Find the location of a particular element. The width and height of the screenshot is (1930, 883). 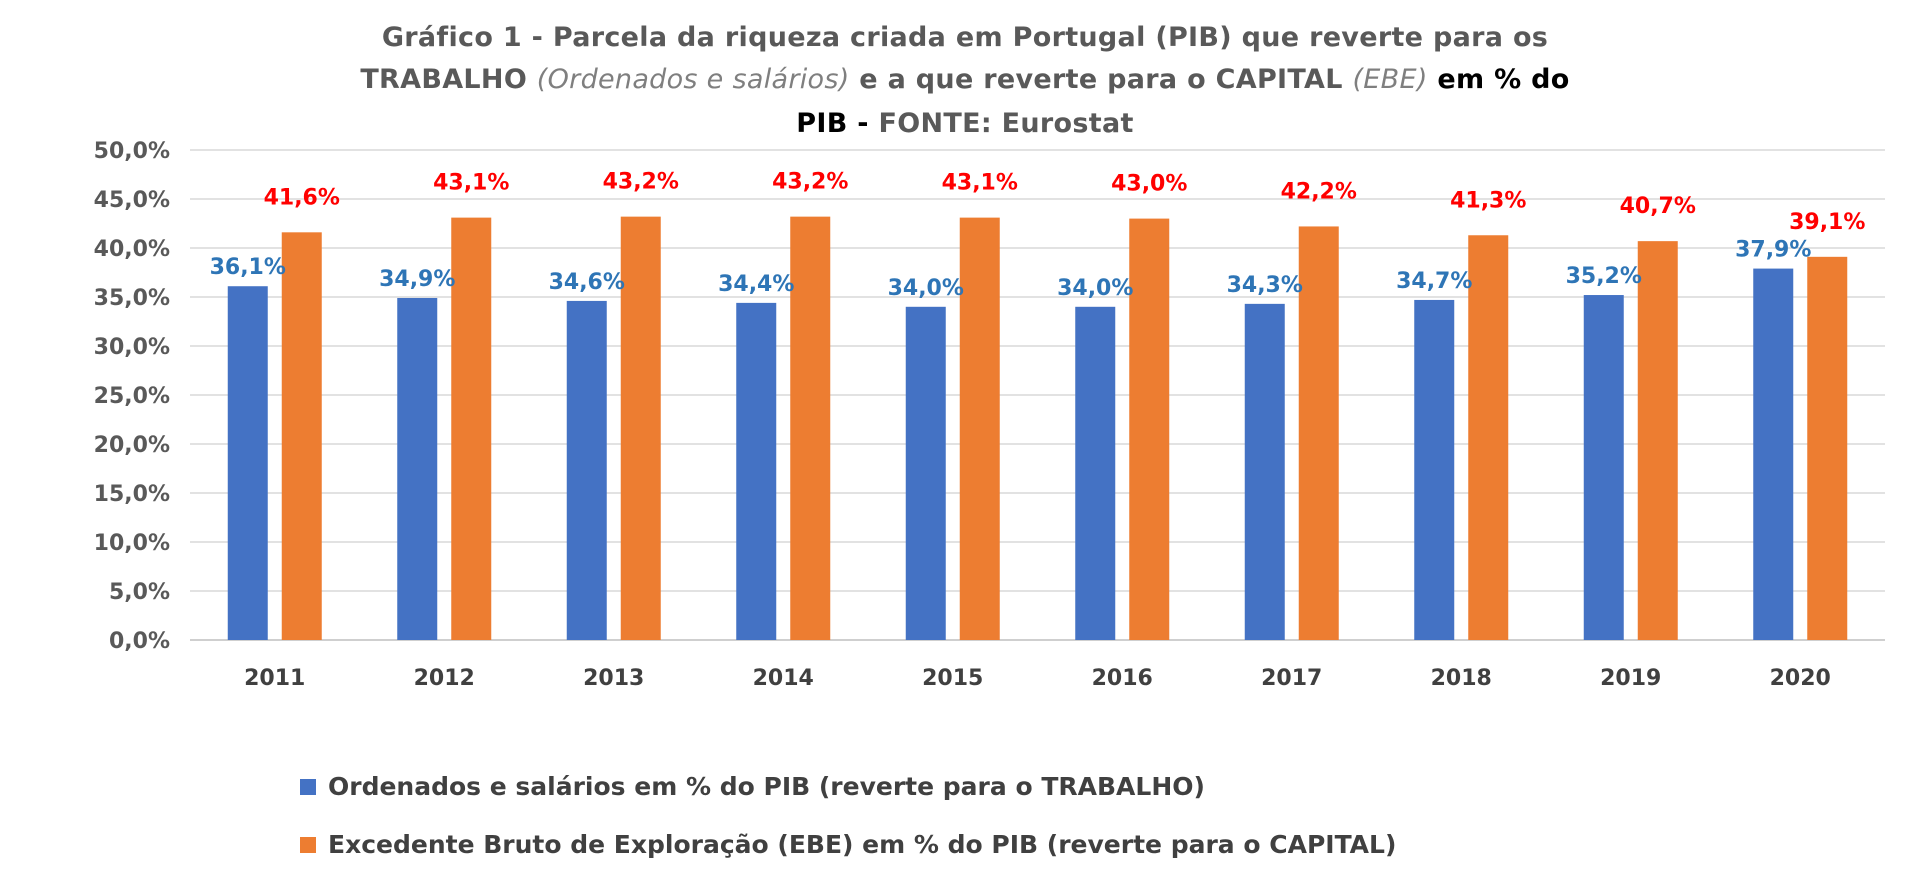

title-text-2c: e a que reverte para o CAPITAL is located at coordinates (1101, 79).